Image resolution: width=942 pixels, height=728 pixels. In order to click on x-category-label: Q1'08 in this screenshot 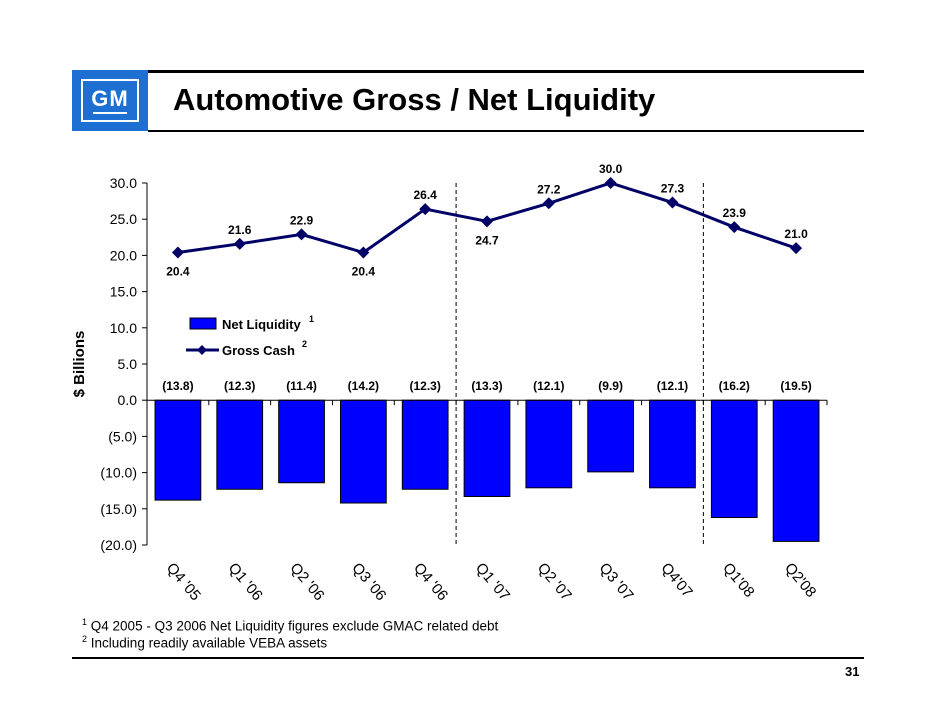, I will do `click(738, 580)`.